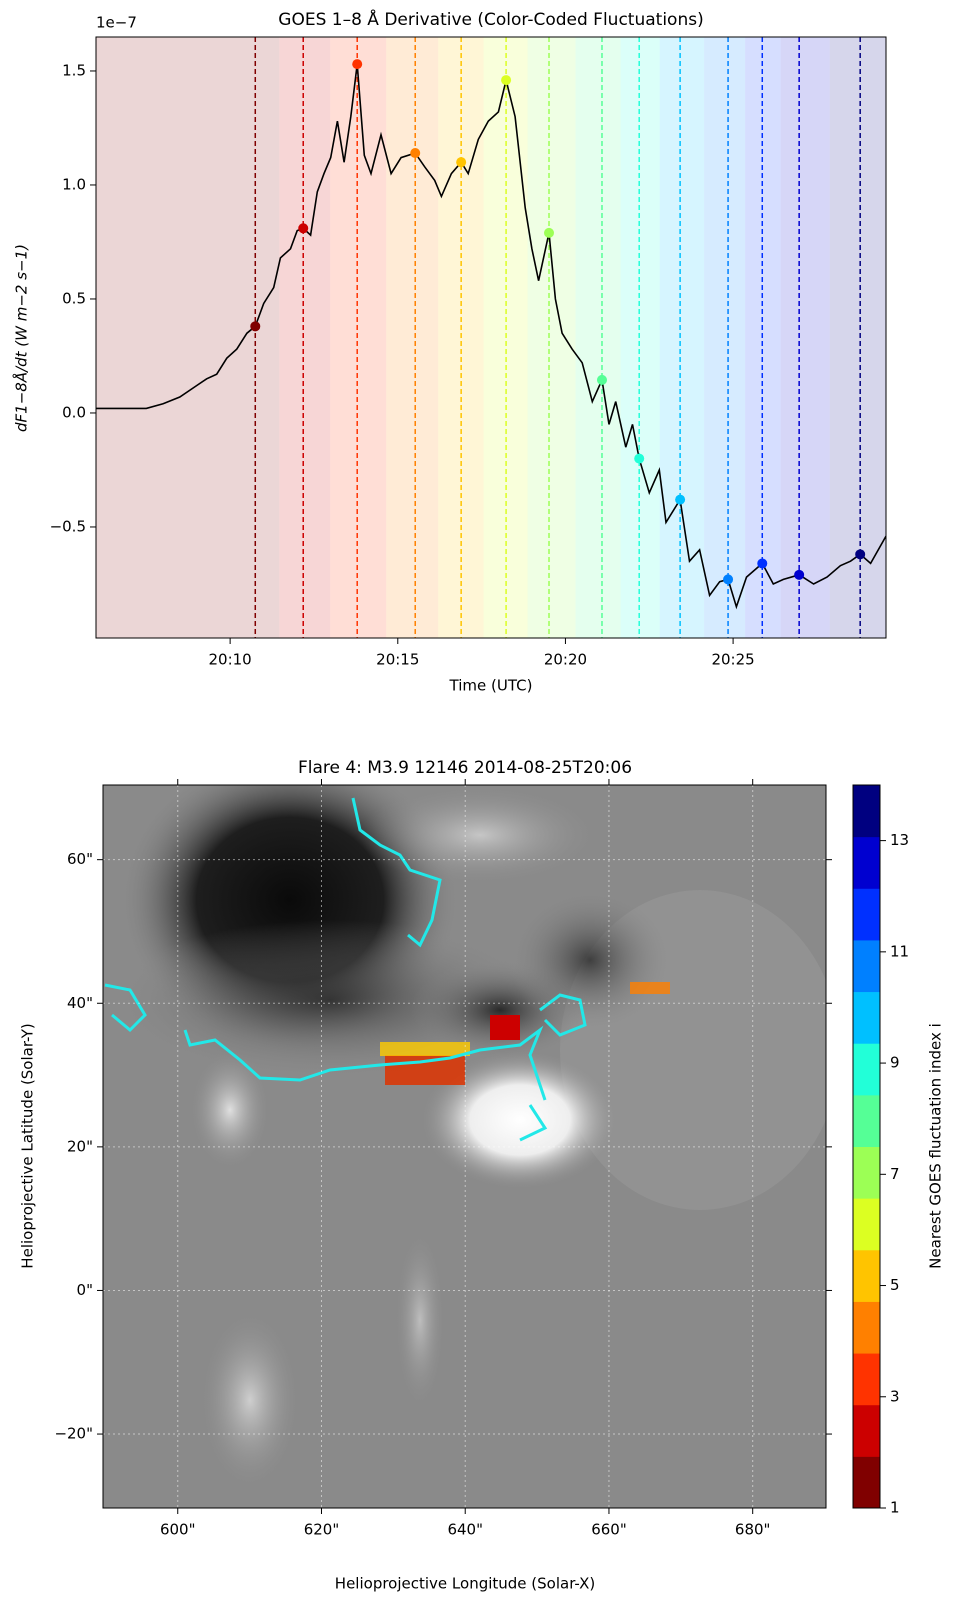  Describe the element at coordinates (565, 660) in the screenshot. I see `x-tick-label: 20:20` at that location.